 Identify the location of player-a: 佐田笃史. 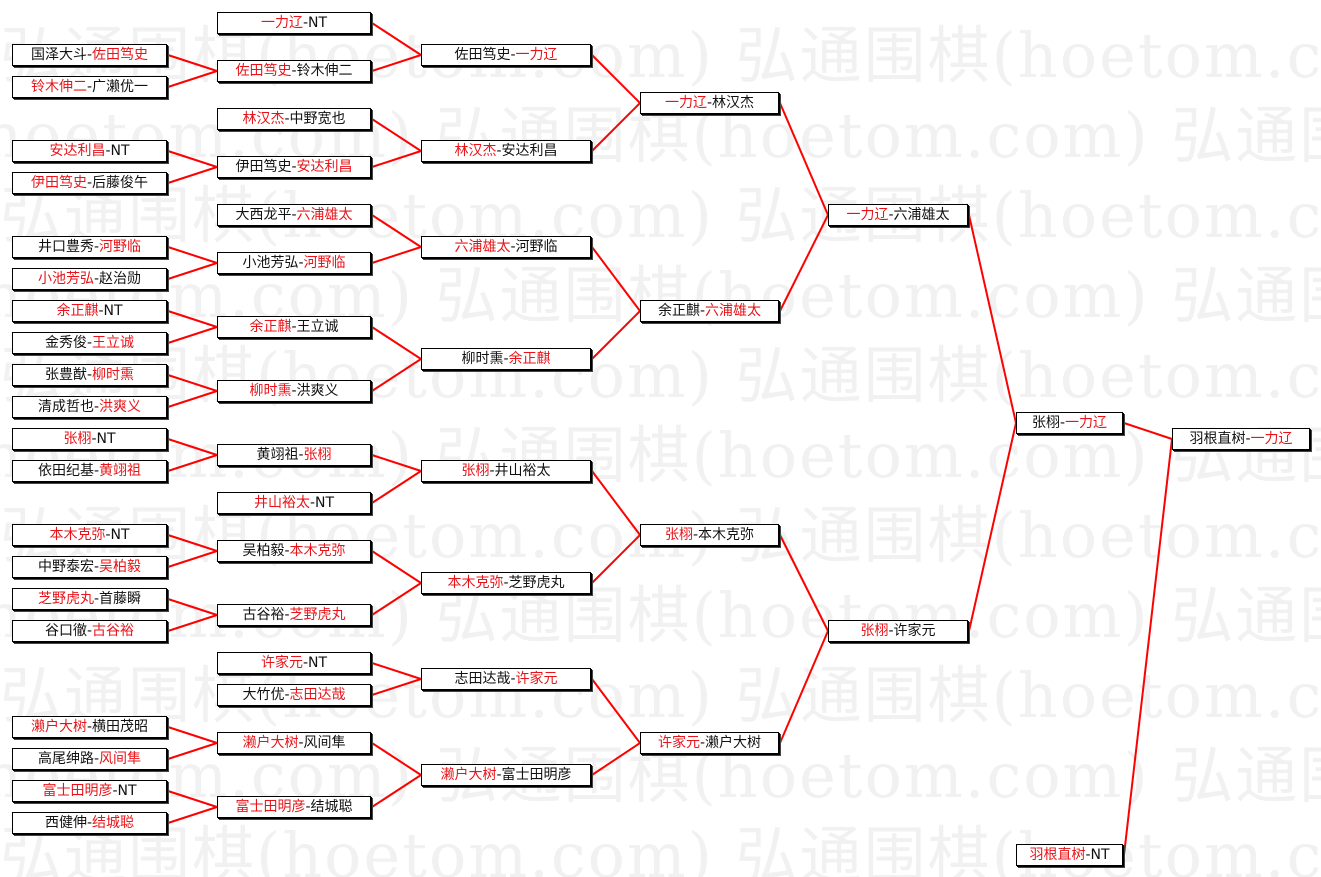
(263, 71).